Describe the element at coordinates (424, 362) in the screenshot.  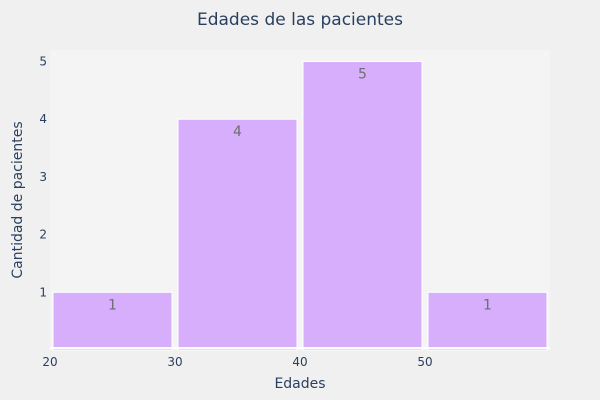
I see `x-tick-label-3: 50` at that location.